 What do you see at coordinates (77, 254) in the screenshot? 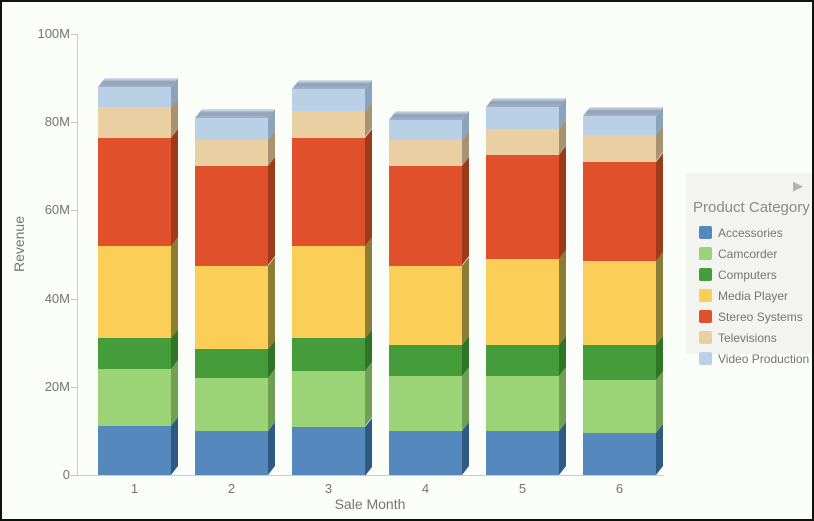
I see `y-axis-line` at bounding box center [77, 254].